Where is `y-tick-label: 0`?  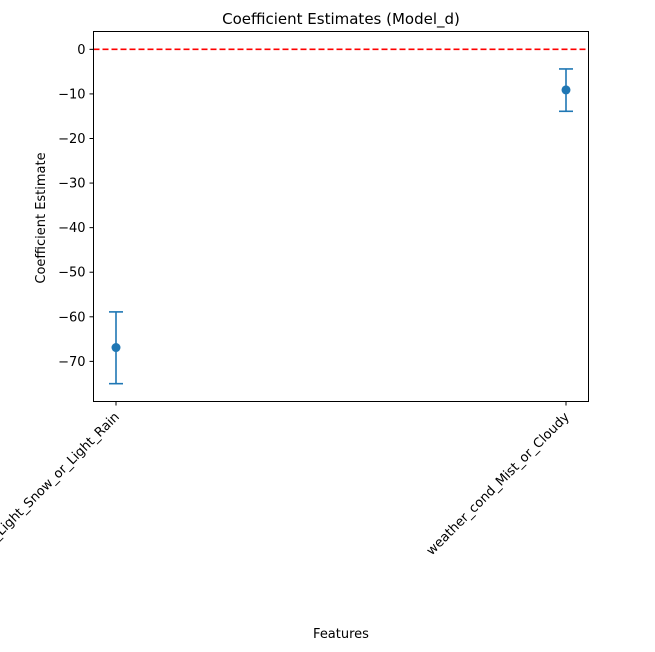
y-tick-label: 0 is located at coordinates (81, 50).